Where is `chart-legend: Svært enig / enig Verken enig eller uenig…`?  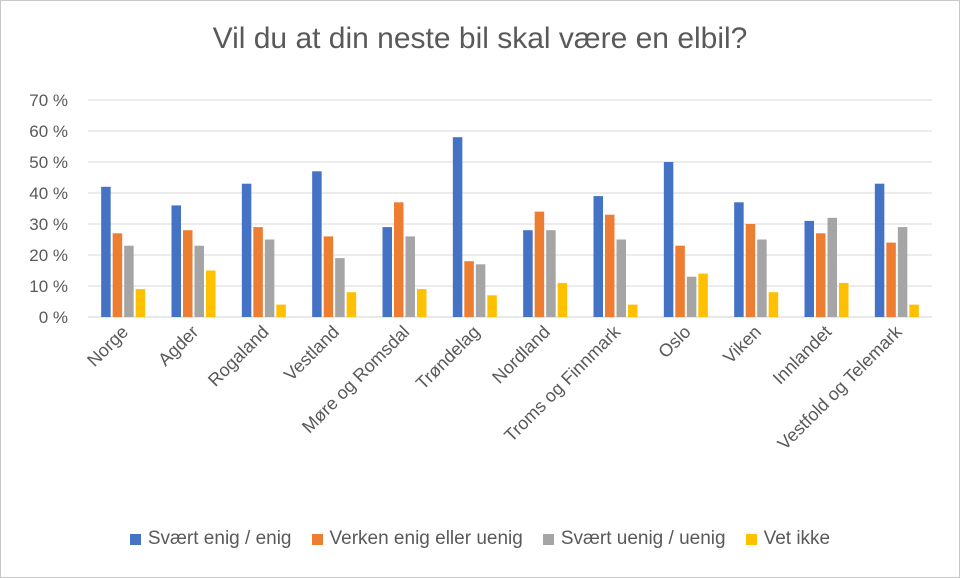 chart-legend: Svært enig / enig Verken enig eller uenig… is located at coordinates (480, 539).